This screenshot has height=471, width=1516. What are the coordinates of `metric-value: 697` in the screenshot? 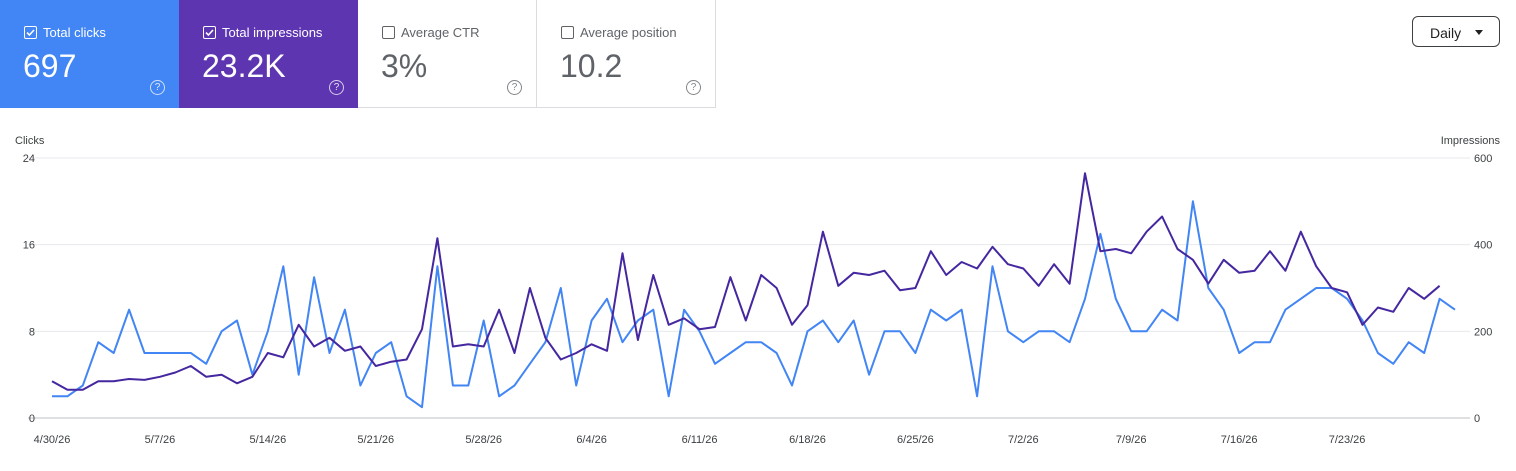 It's located at (50, 66).